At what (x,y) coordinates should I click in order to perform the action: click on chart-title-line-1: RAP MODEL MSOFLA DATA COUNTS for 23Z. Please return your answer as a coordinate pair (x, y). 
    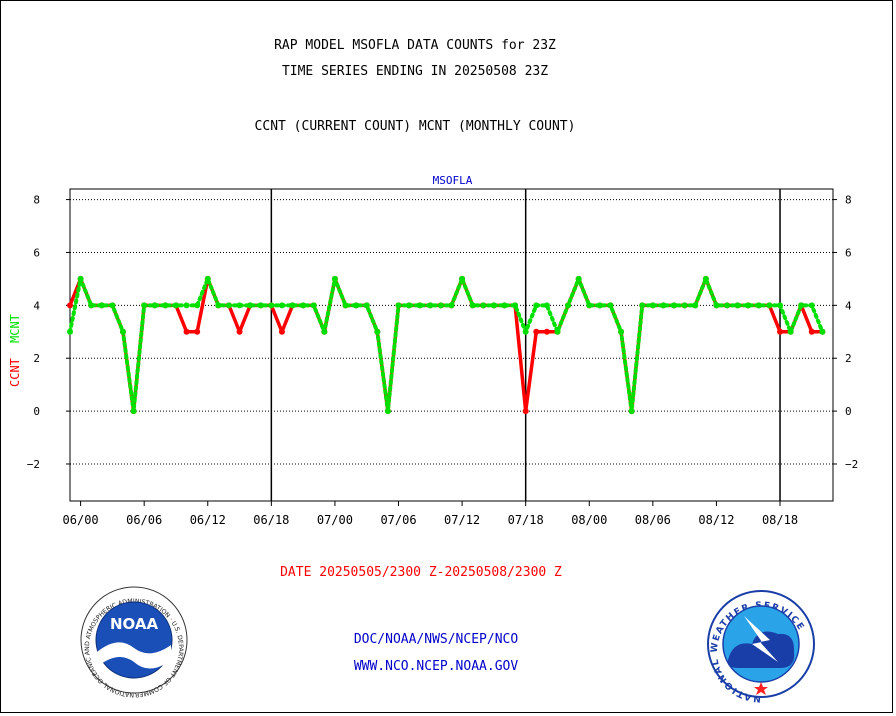
    Looking at the image, I should click on (415, 45).